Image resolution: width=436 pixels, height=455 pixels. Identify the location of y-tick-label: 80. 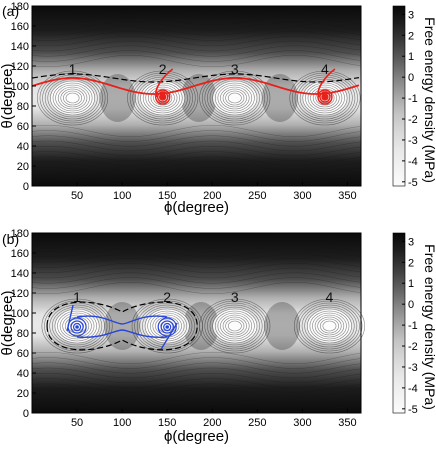
(23, 107).